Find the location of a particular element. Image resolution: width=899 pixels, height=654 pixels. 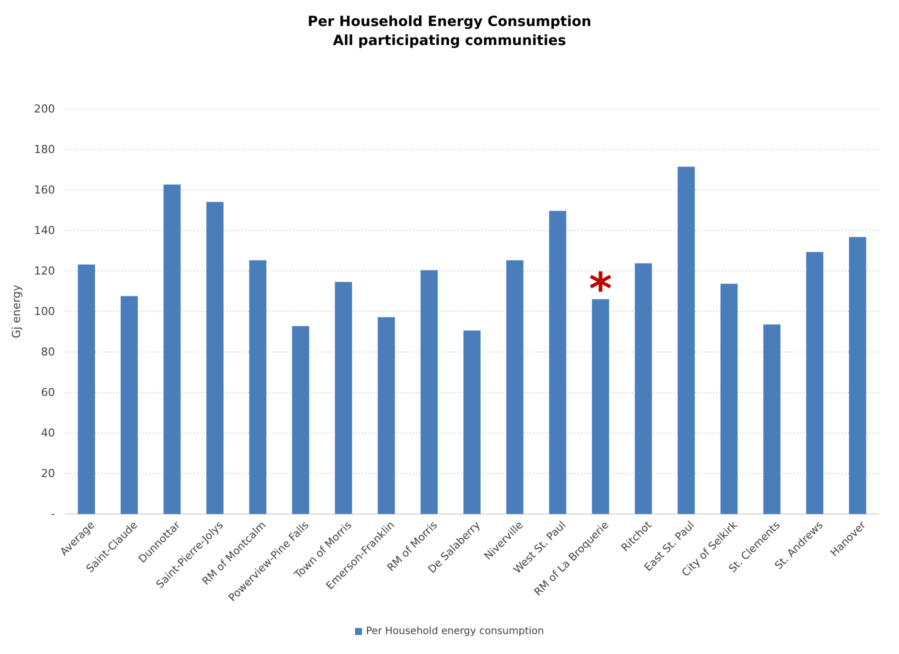

y-tick-label: 60 is located at coordinates (48, 393).